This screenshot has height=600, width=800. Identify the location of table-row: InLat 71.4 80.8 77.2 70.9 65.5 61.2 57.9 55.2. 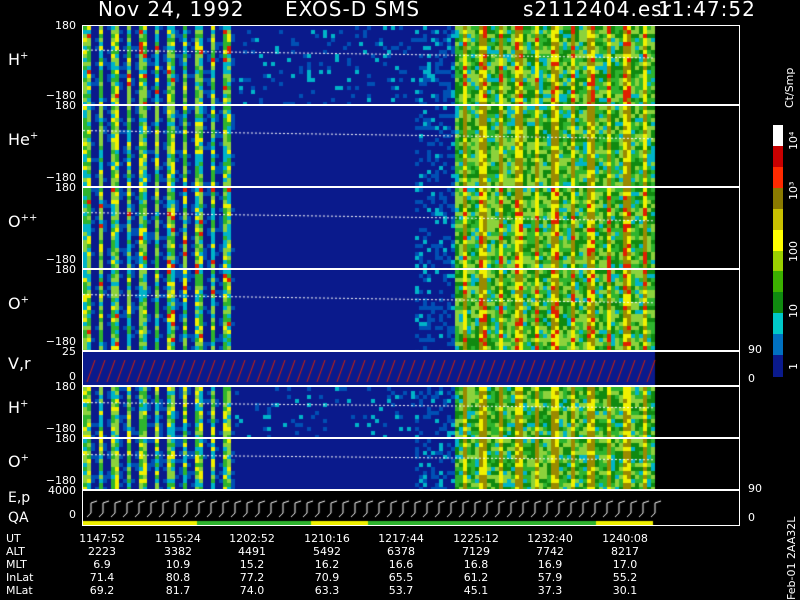
(360, 577).